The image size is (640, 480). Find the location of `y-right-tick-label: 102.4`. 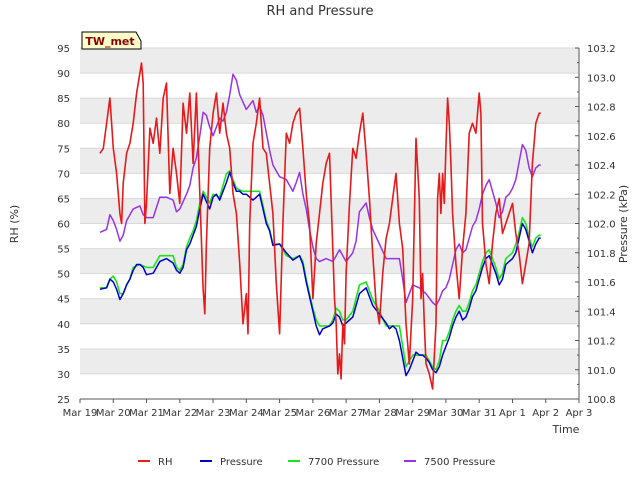

y-right-tick-label: 102.4 is located at coordinates (601, 166).